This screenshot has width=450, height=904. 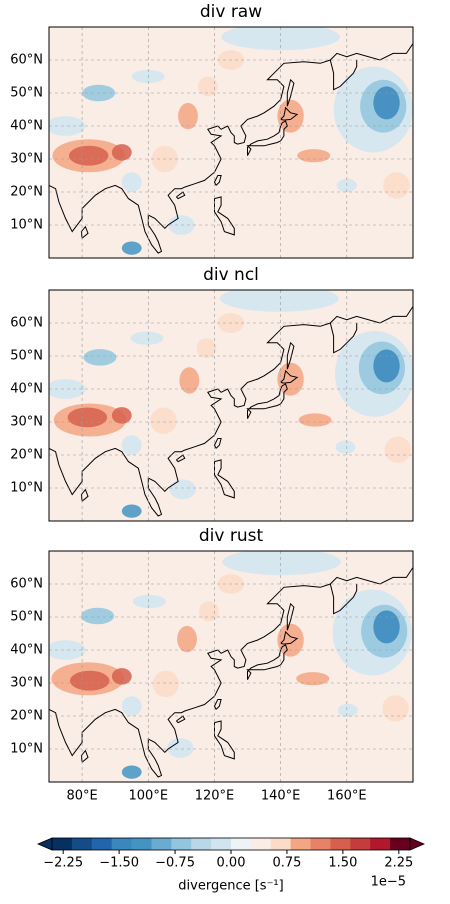 What do you see at coordinates (215, 796) in the screenshot?
I see `x-tick-label: 120°E` at bounding box center [215, 796].